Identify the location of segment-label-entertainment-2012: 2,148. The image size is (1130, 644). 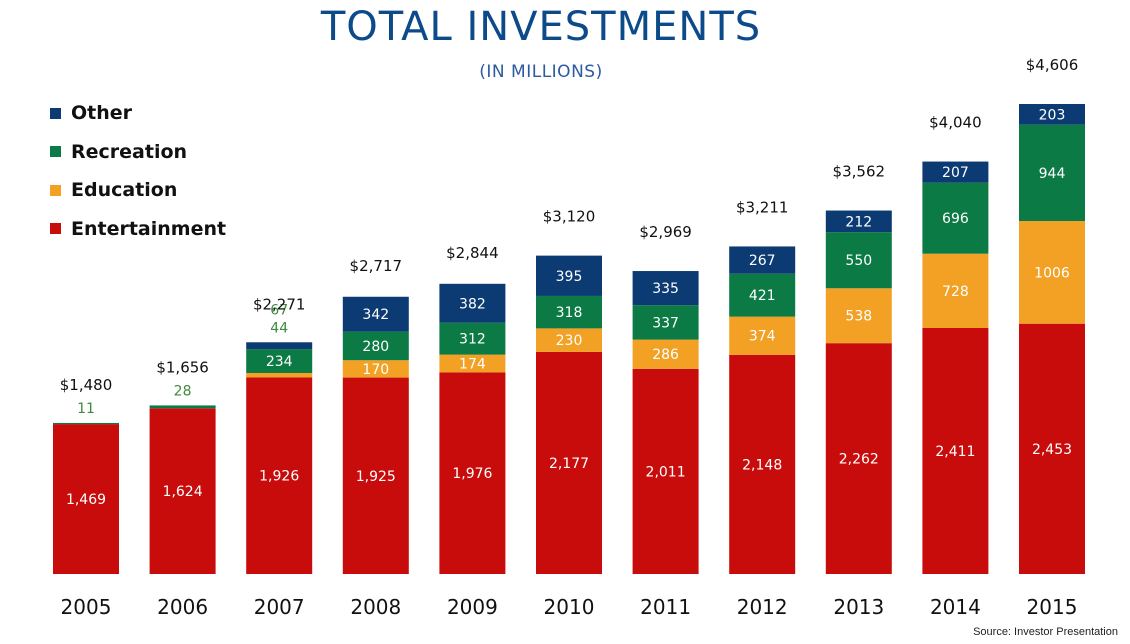
(762, 465).